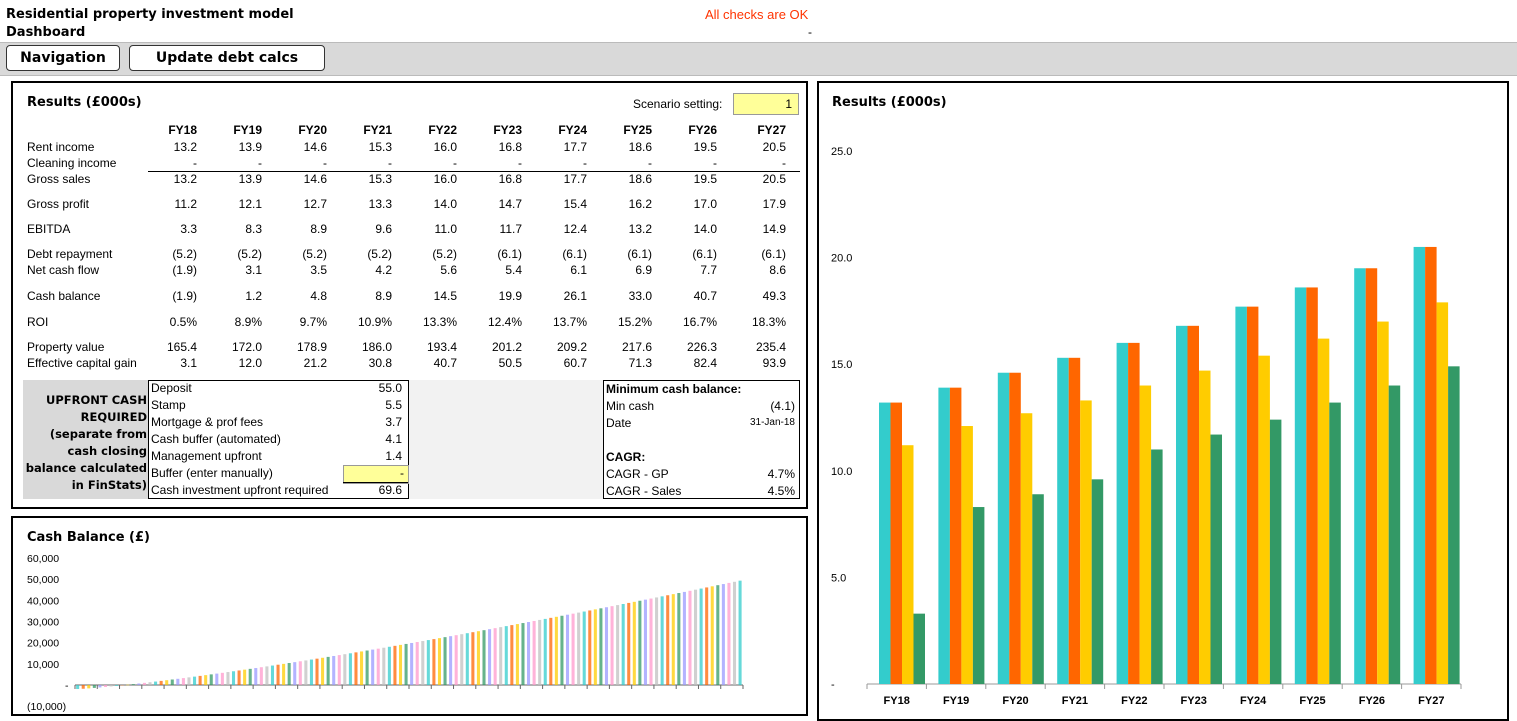 This screenshot has height=721, width=1517. Describe the element at coordinates (169, 147) in the screenshot. I see `table-cell: 13.2` at that location.